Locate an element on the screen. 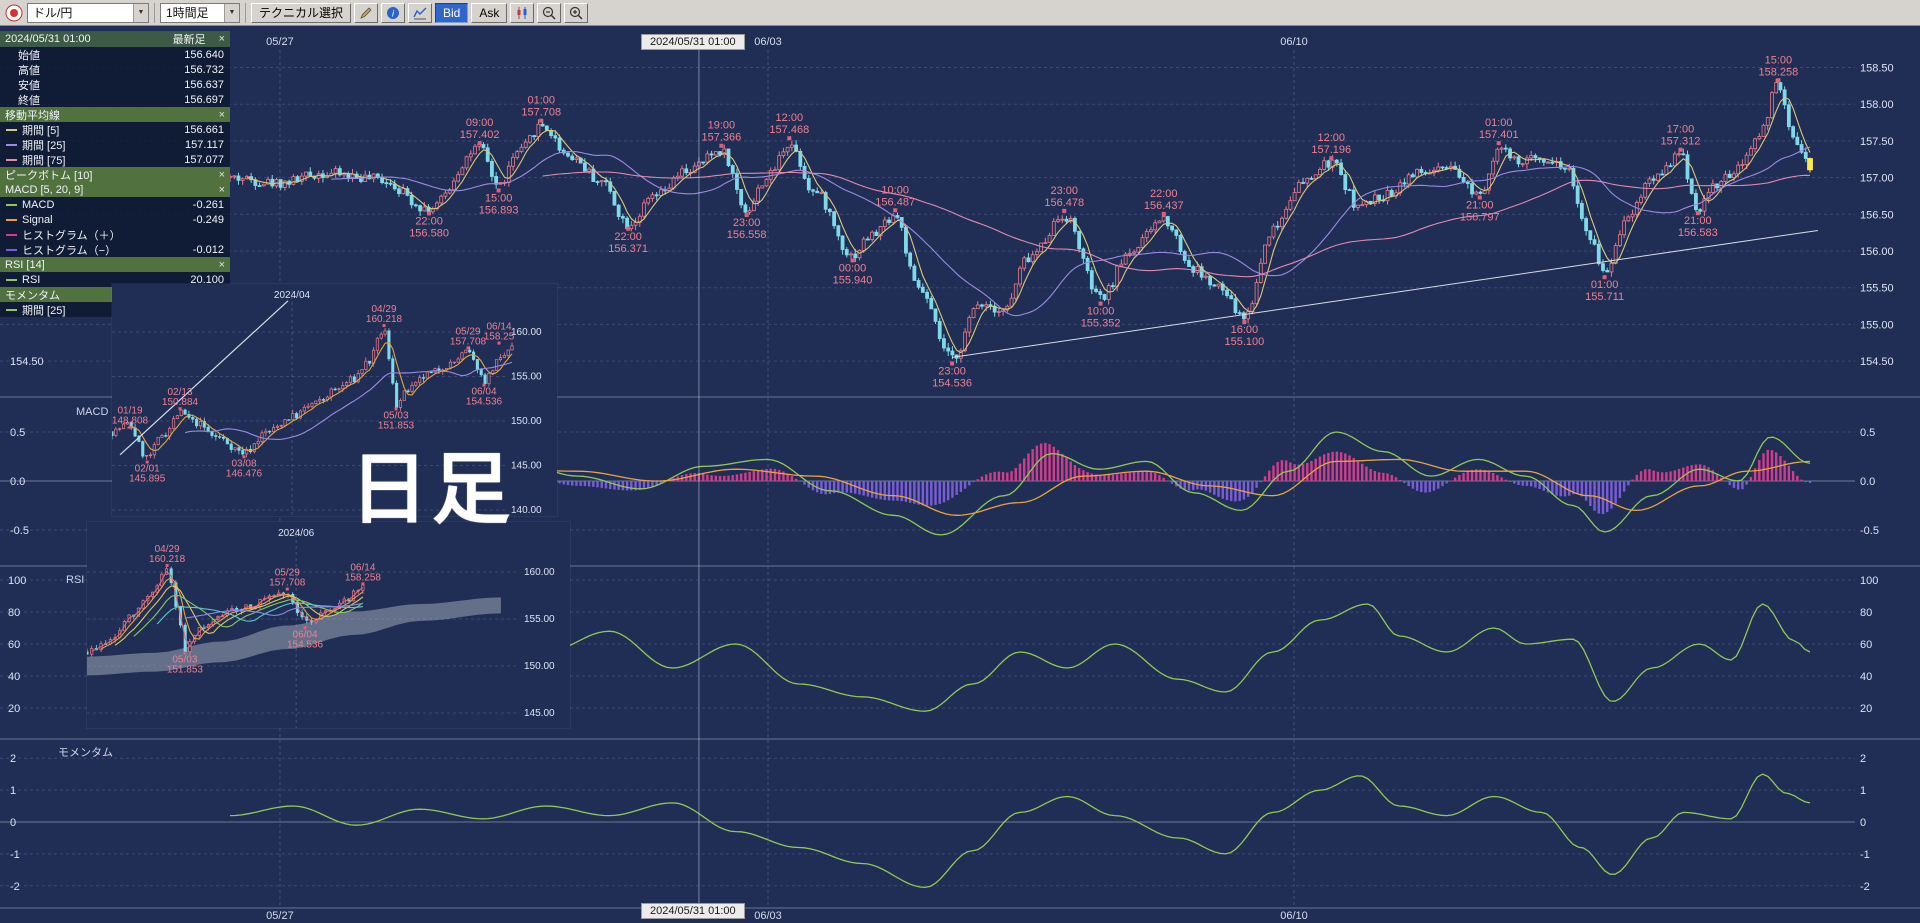  svg-text: i is located at coordinates (393, 13).